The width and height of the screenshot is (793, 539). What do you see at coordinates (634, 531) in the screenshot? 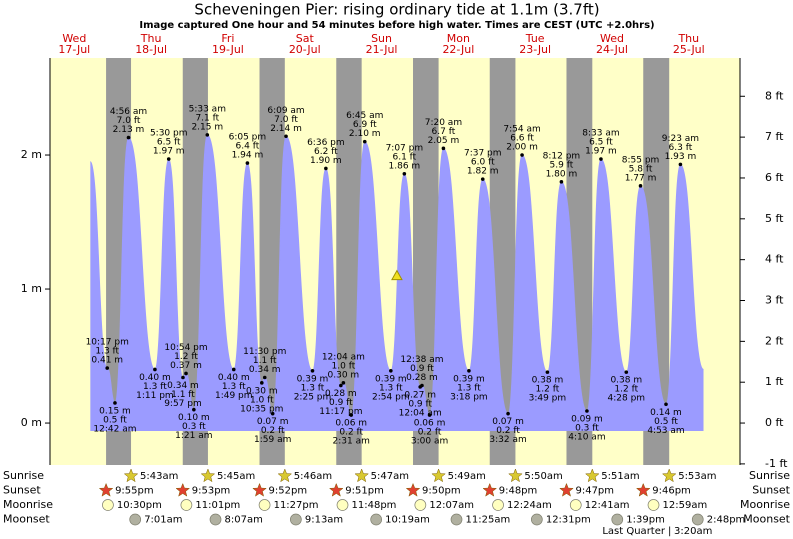
I see `moon-phase-name: Last Quarter` at bounding box center [634, 531].